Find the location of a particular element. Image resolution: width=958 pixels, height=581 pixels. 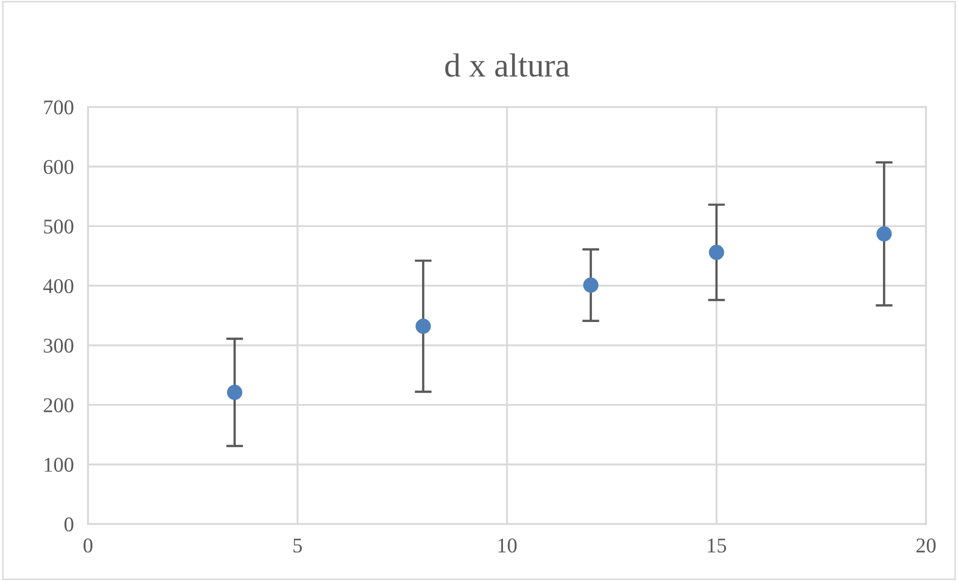

x-tick-label: 10 is located at coordinates (507, 545).